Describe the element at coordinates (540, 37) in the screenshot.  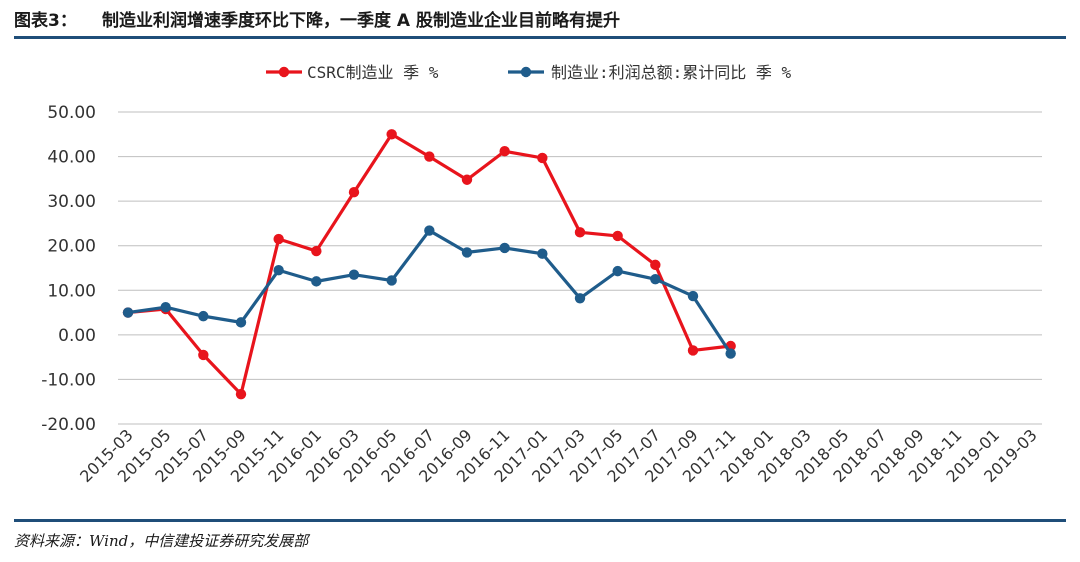
I see `top-rule` at that location.